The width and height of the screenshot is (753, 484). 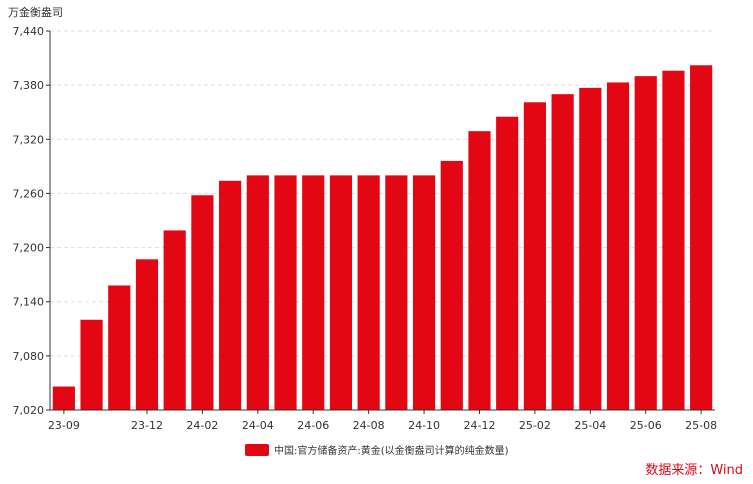 I want to click on x-tick-label: 25-04, so click(x=590, y=425).